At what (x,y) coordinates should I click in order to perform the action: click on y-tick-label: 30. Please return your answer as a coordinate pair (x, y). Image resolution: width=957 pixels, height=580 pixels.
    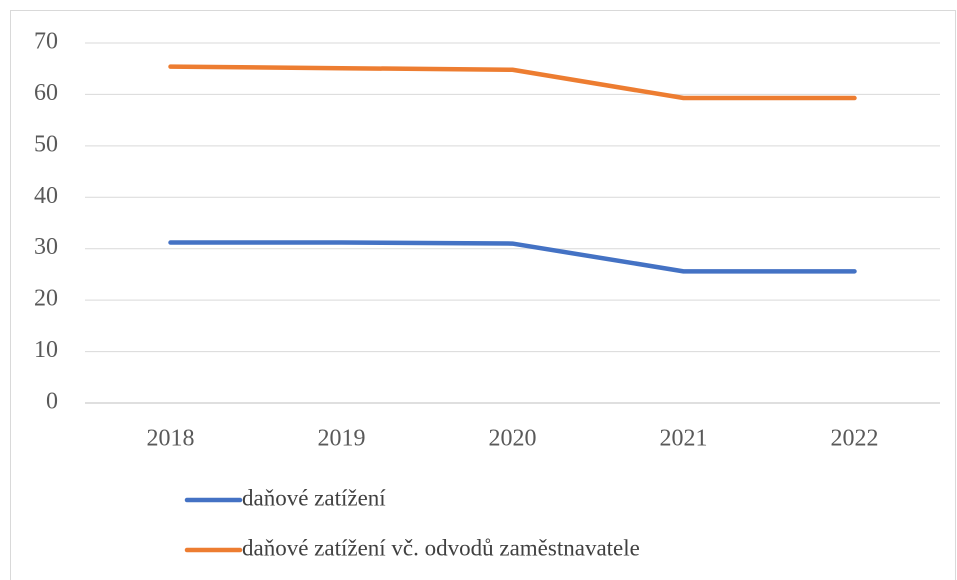
    Looking at the image, I should click on (46, 247).